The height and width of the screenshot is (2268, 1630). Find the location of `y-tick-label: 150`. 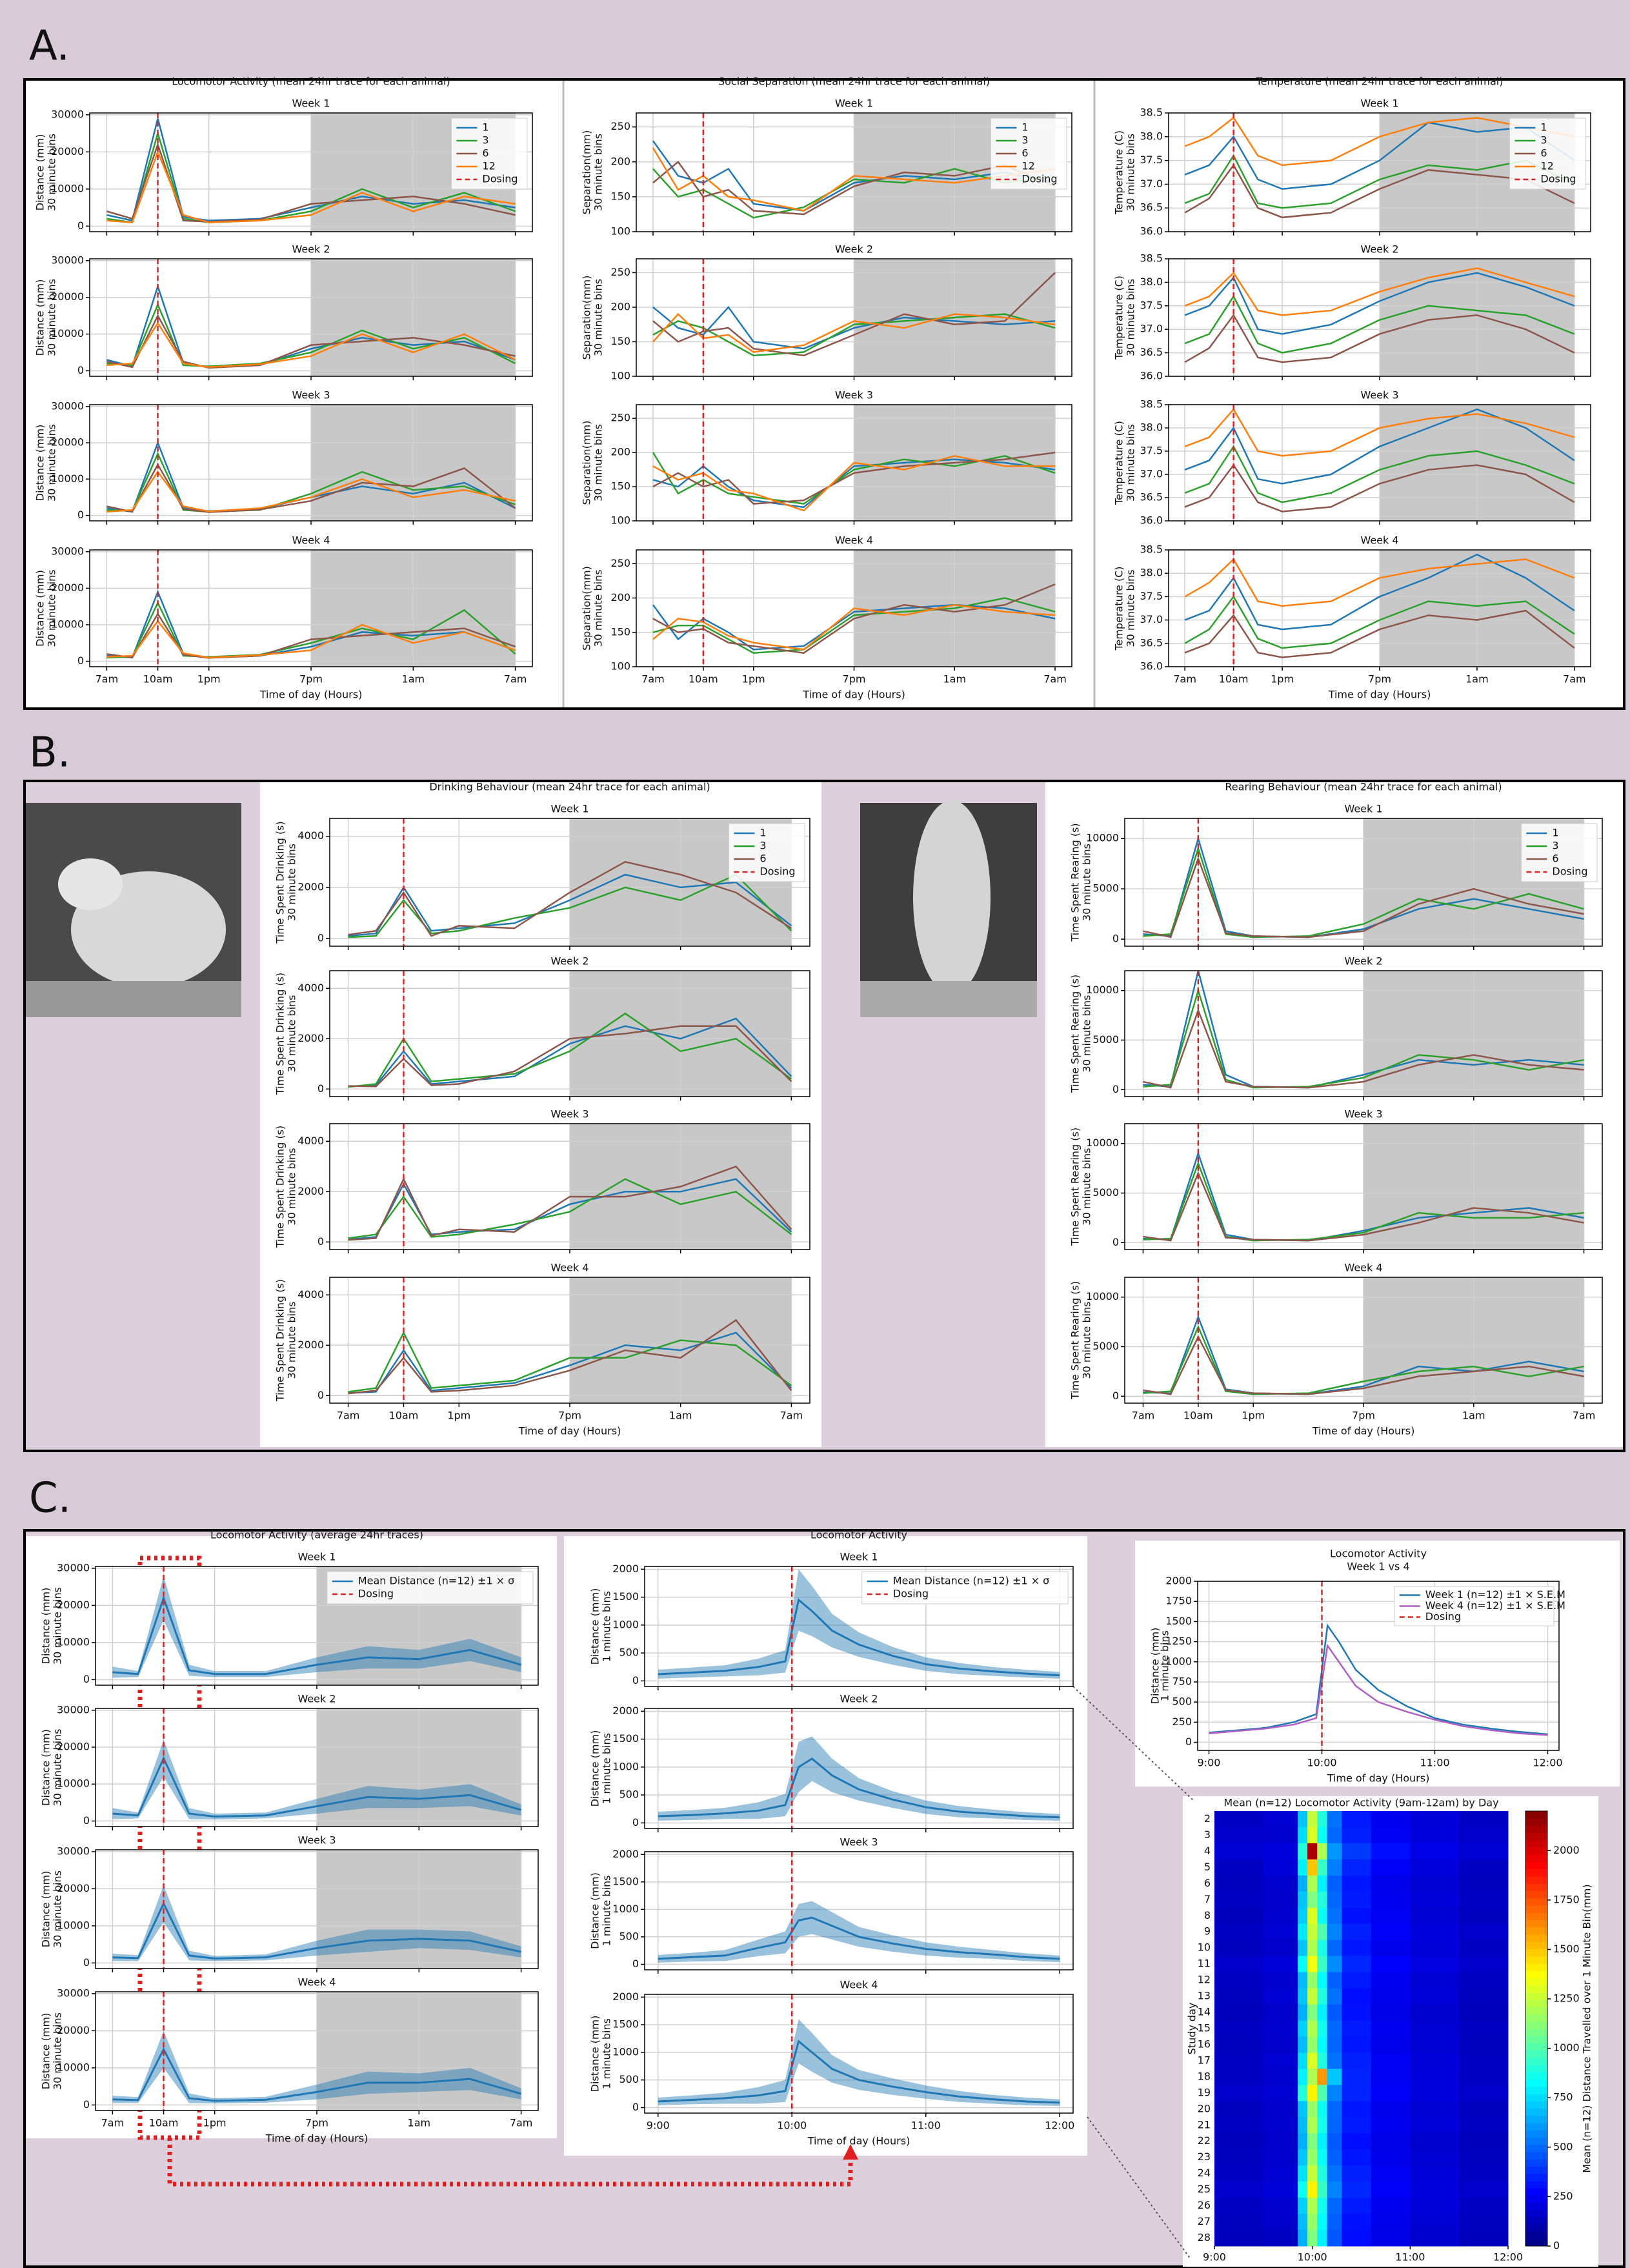

y-tick-label: 150 is located at coordinates (620, 486).